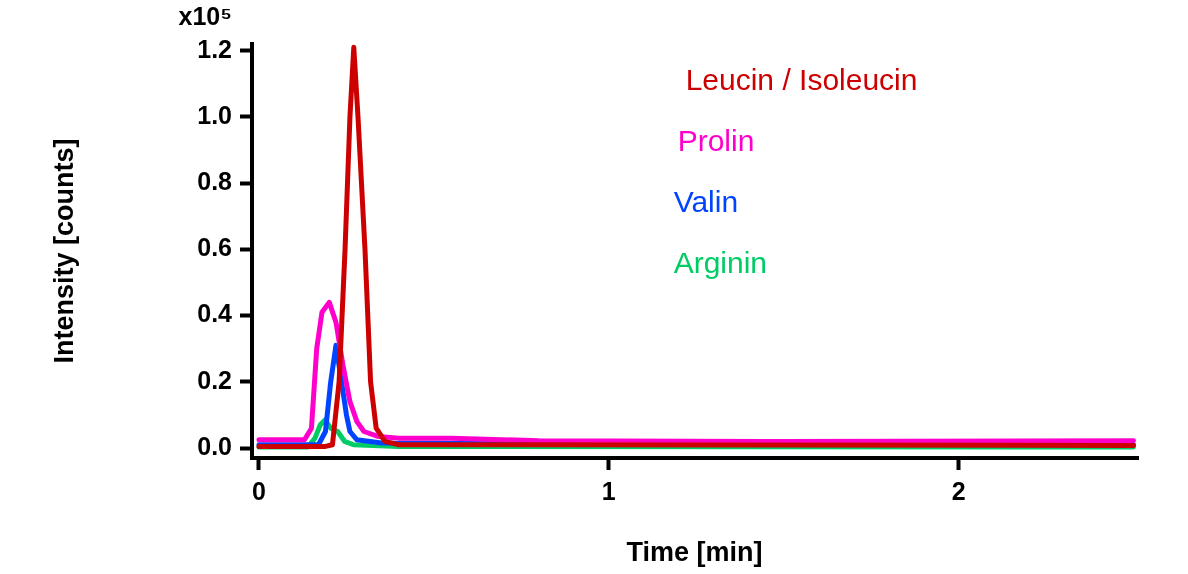  Describe the element at coordinates (259, 490) in the screenshot. I see `x-tick-label: 0` at that location.